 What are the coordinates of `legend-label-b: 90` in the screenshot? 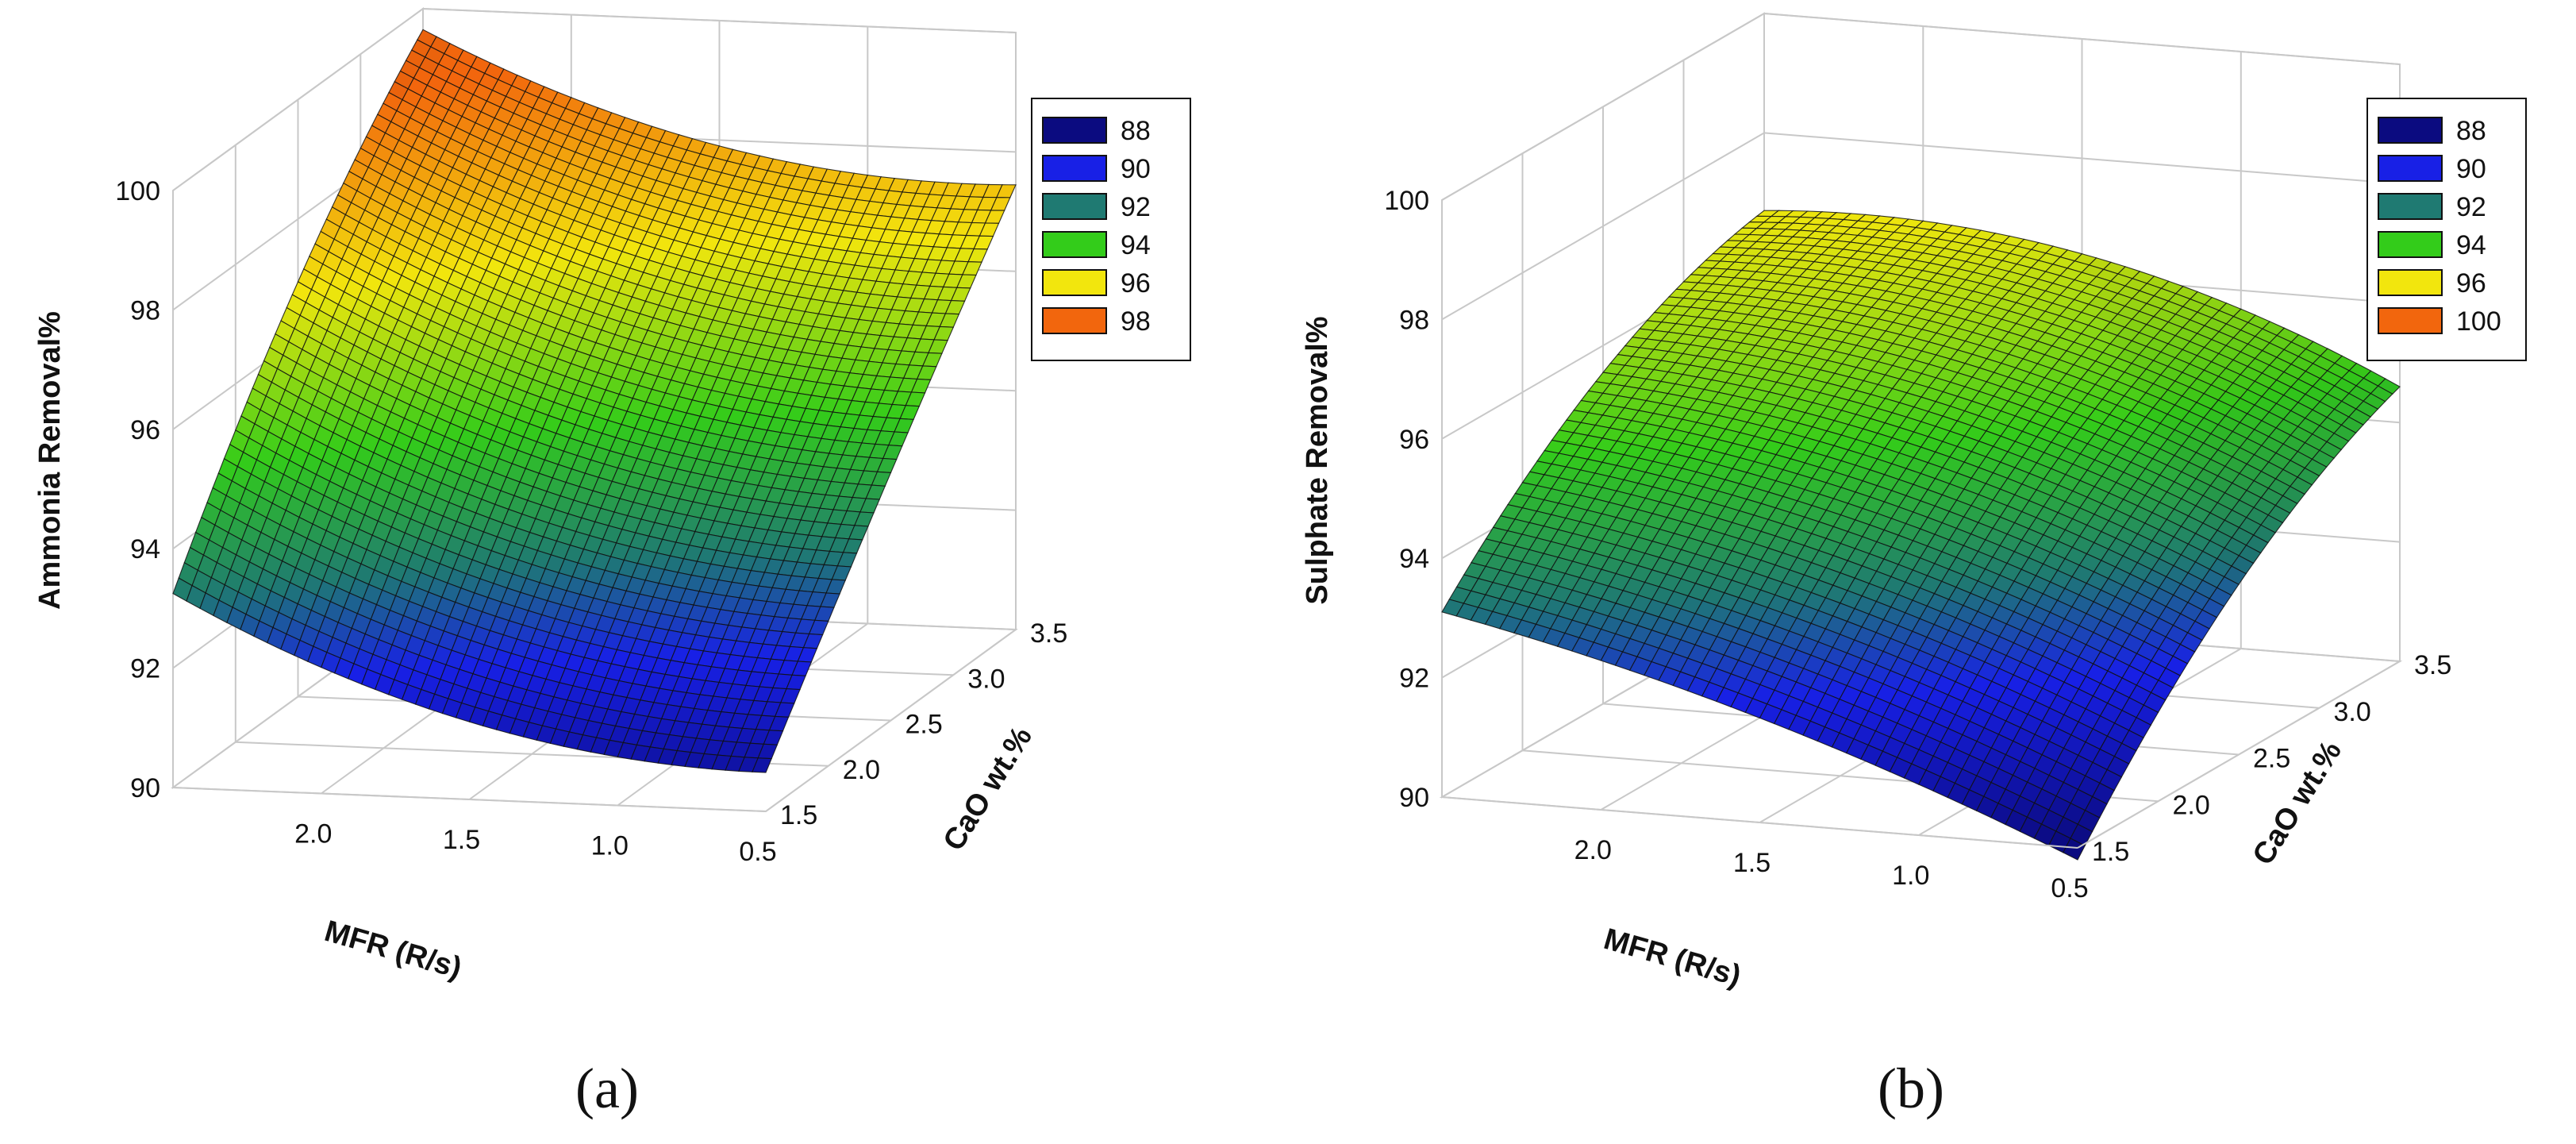 It's located at (2471, 169).